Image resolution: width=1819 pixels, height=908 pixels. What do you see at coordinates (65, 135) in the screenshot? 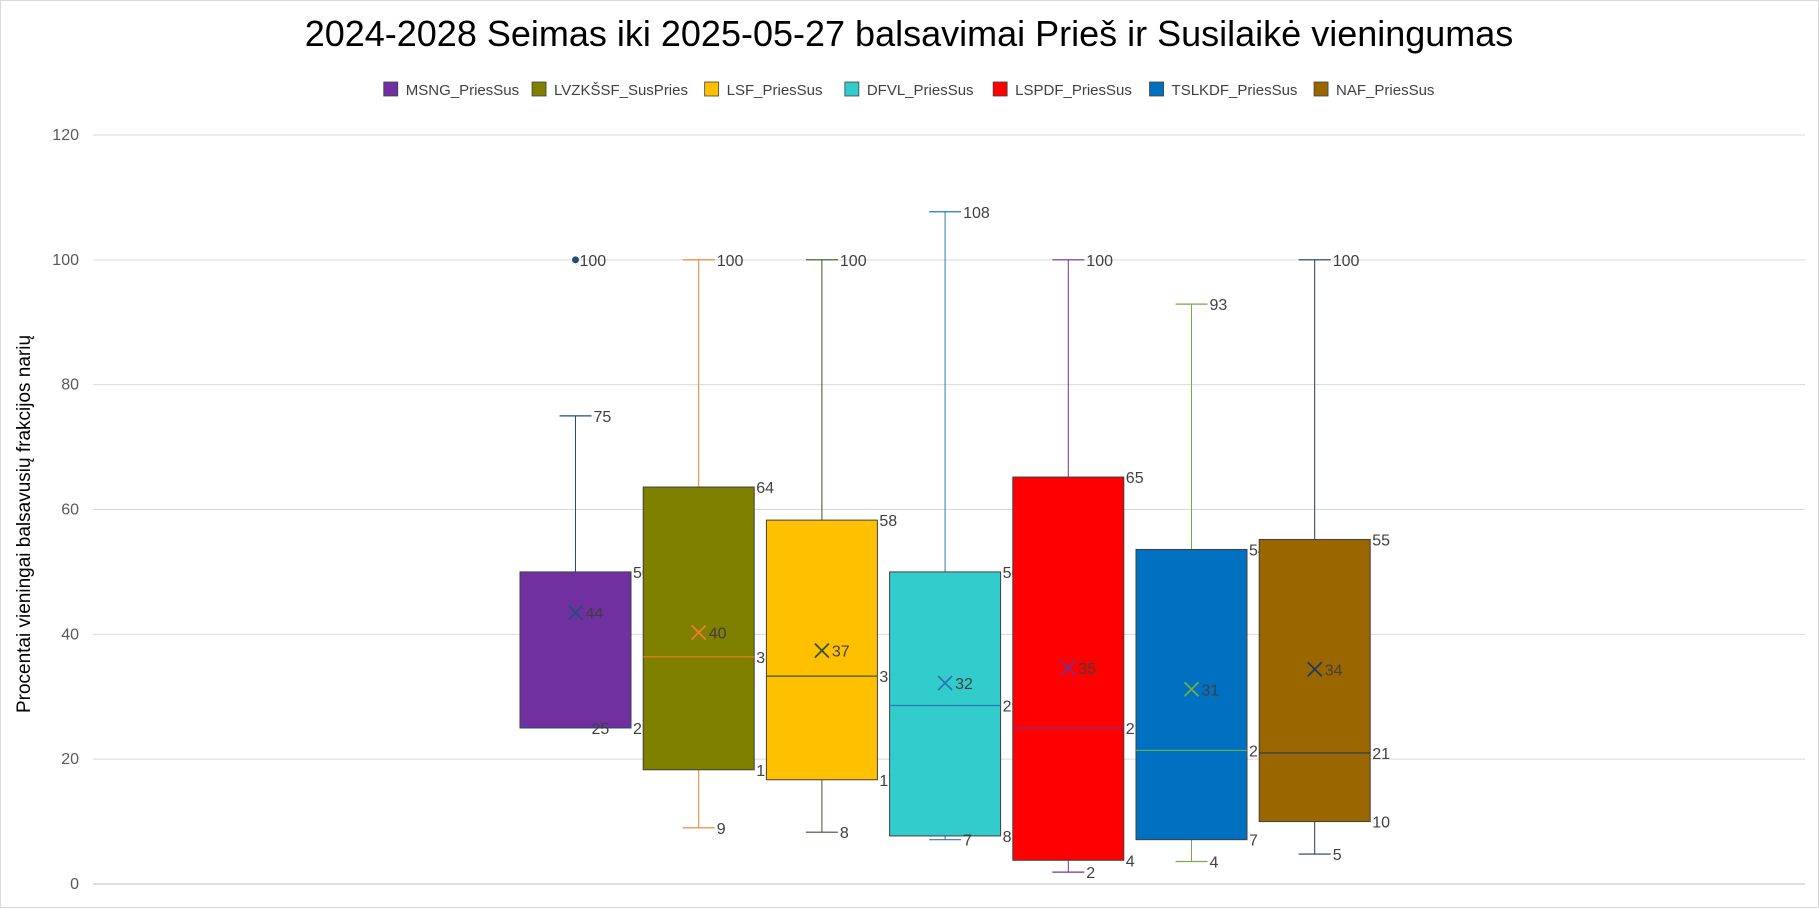
I see `y-tick-label: 120` at bounding box center [65, 135].